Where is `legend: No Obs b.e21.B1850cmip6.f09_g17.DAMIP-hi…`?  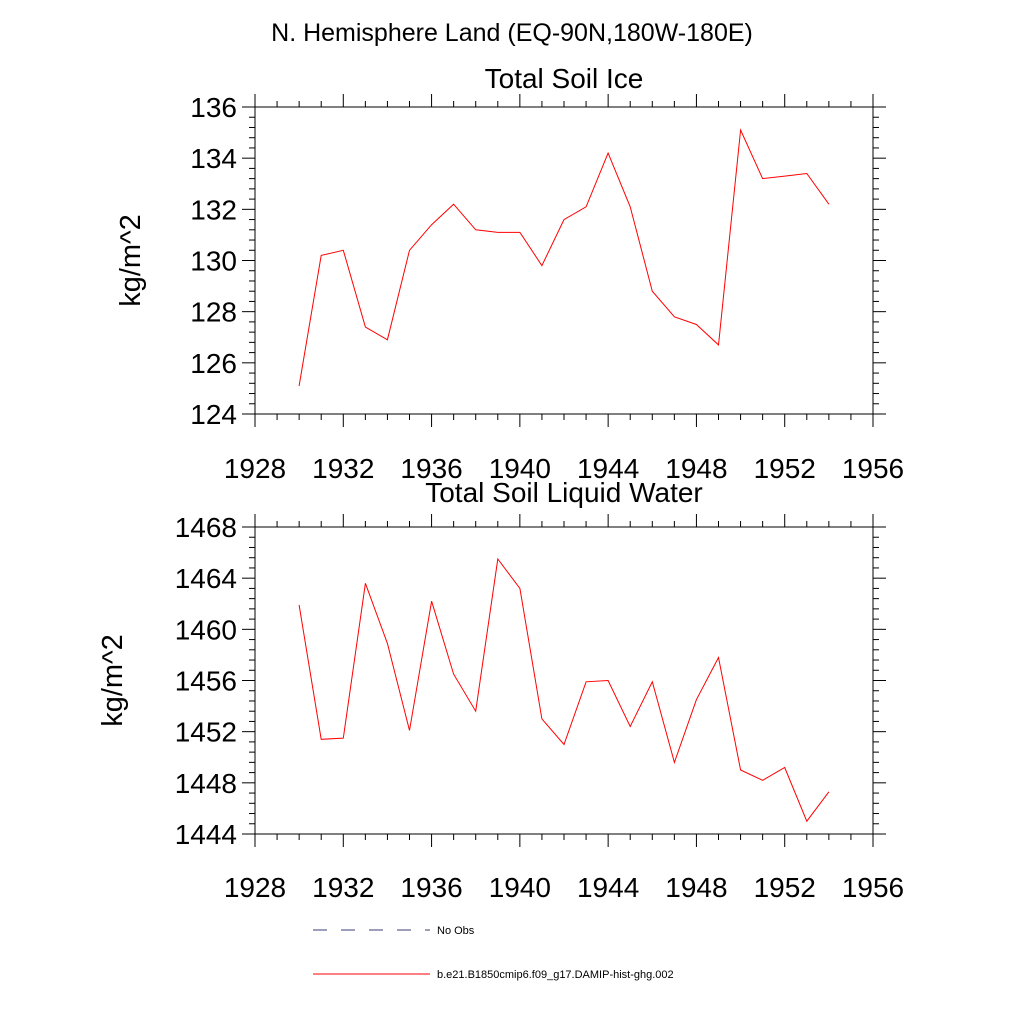 legend: No Obs b.e21.B1850cmip6.f09_g17.DAMIP-hi… is located at coordinates (493, 953).